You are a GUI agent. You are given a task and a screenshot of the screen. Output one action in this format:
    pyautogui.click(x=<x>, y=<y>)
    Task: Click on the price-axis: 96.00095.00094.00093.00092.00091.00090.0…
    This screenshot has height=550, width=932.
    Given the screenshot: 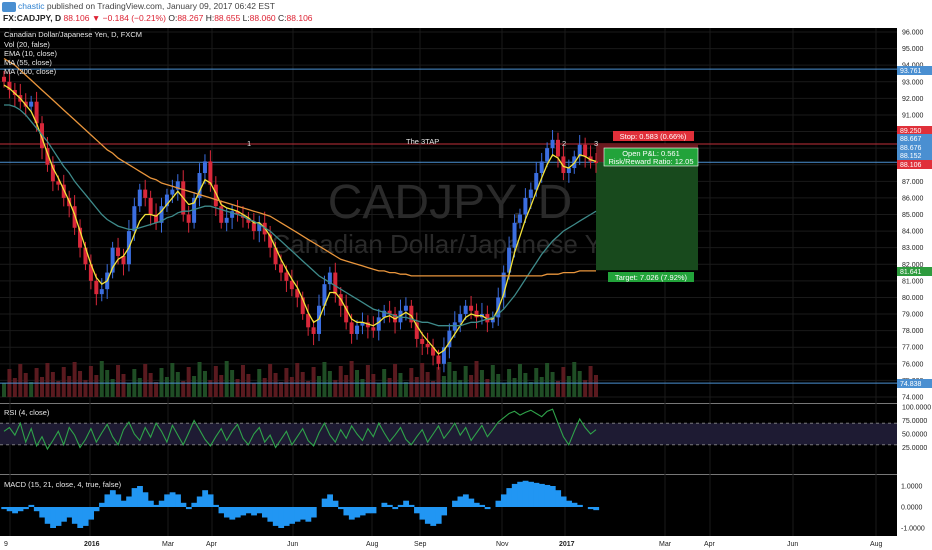 What is the action you would take?
    pyautogui.click(x=913, y=216)
    